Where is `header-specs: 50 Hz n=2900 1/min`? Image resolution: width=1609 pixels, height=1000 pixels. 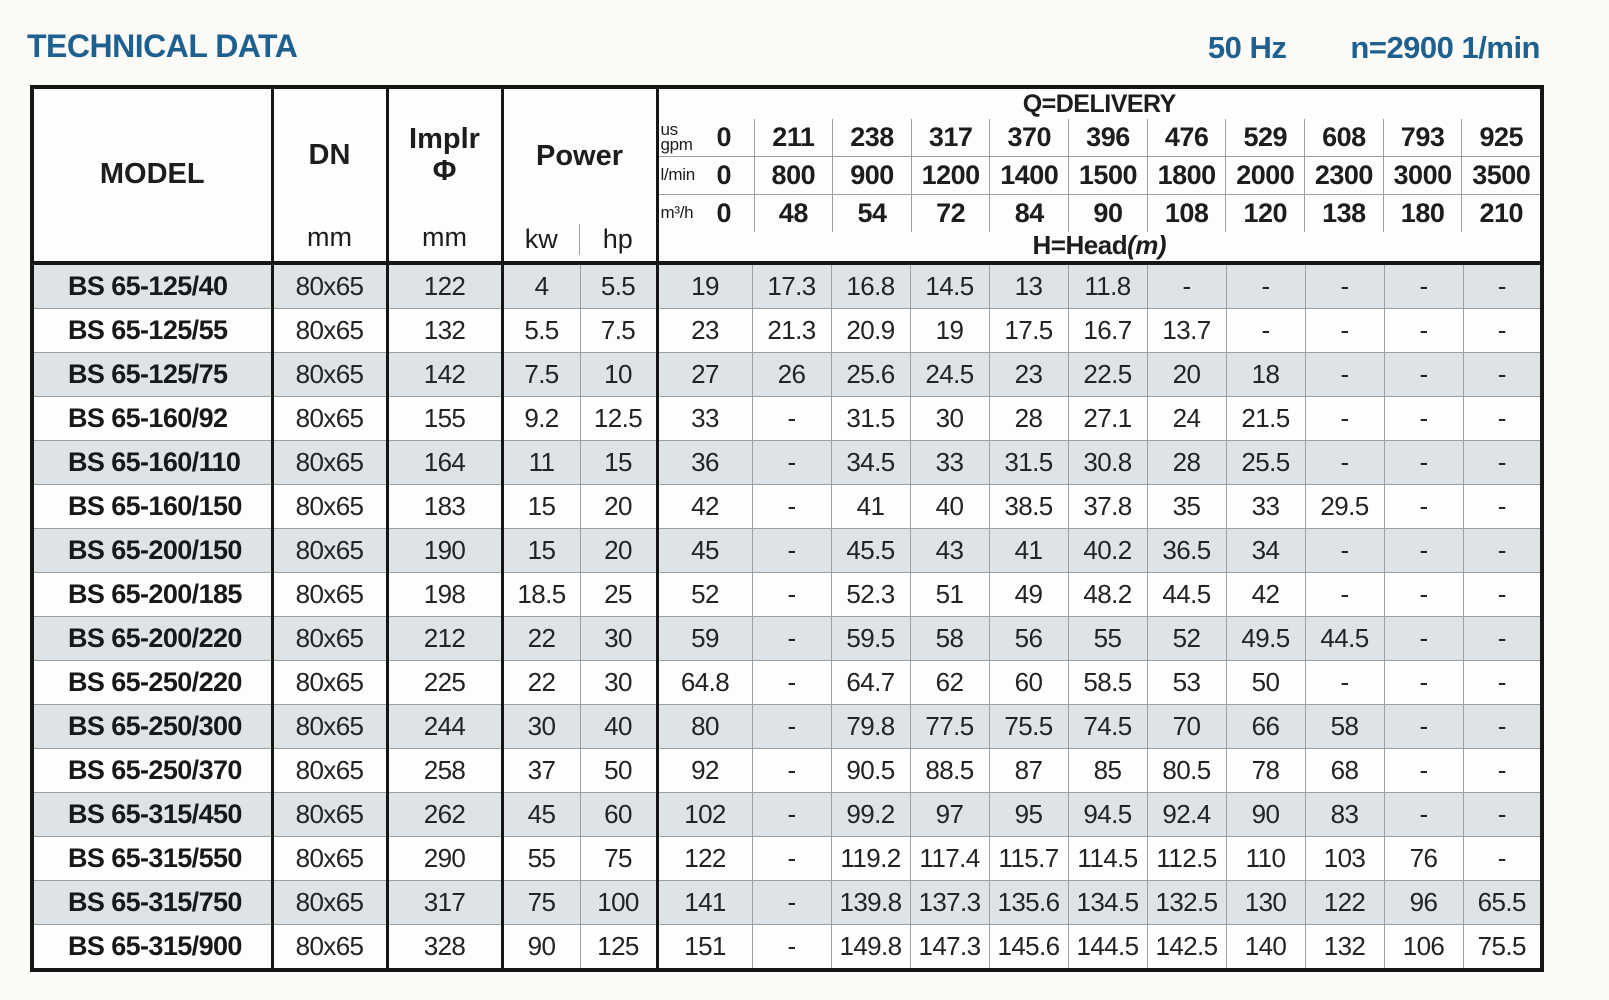 header-specs: 50 Hz n=2900 1/min is located at coordinates (1374, 48).